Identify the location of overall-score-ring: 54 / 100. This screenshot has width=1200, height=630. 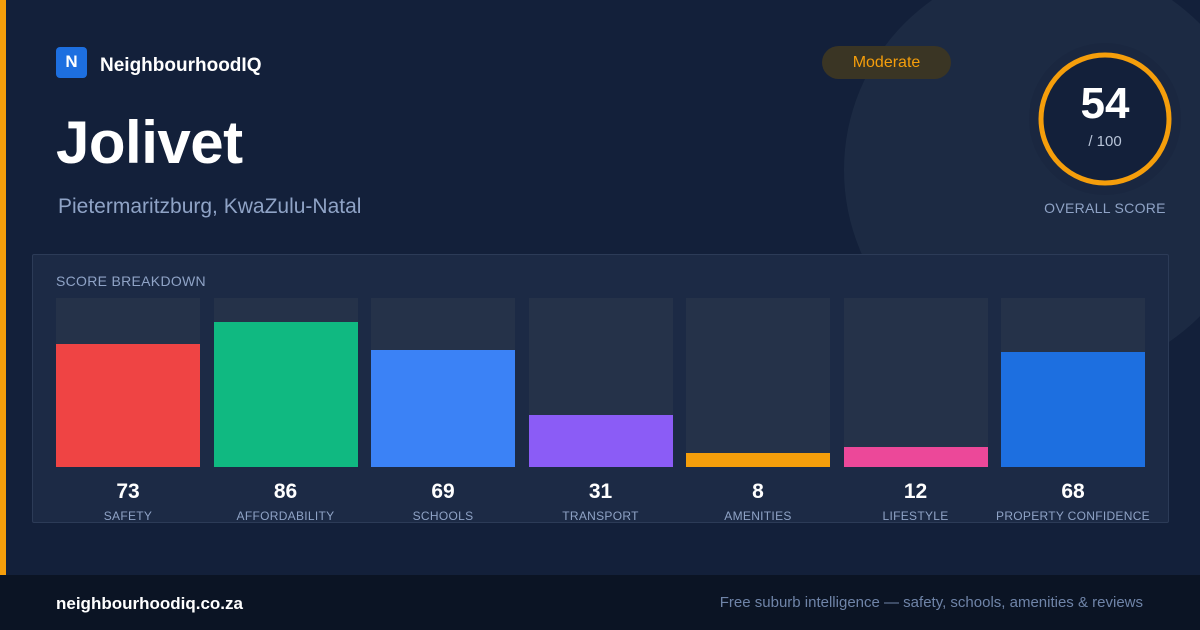
(1105, 119).